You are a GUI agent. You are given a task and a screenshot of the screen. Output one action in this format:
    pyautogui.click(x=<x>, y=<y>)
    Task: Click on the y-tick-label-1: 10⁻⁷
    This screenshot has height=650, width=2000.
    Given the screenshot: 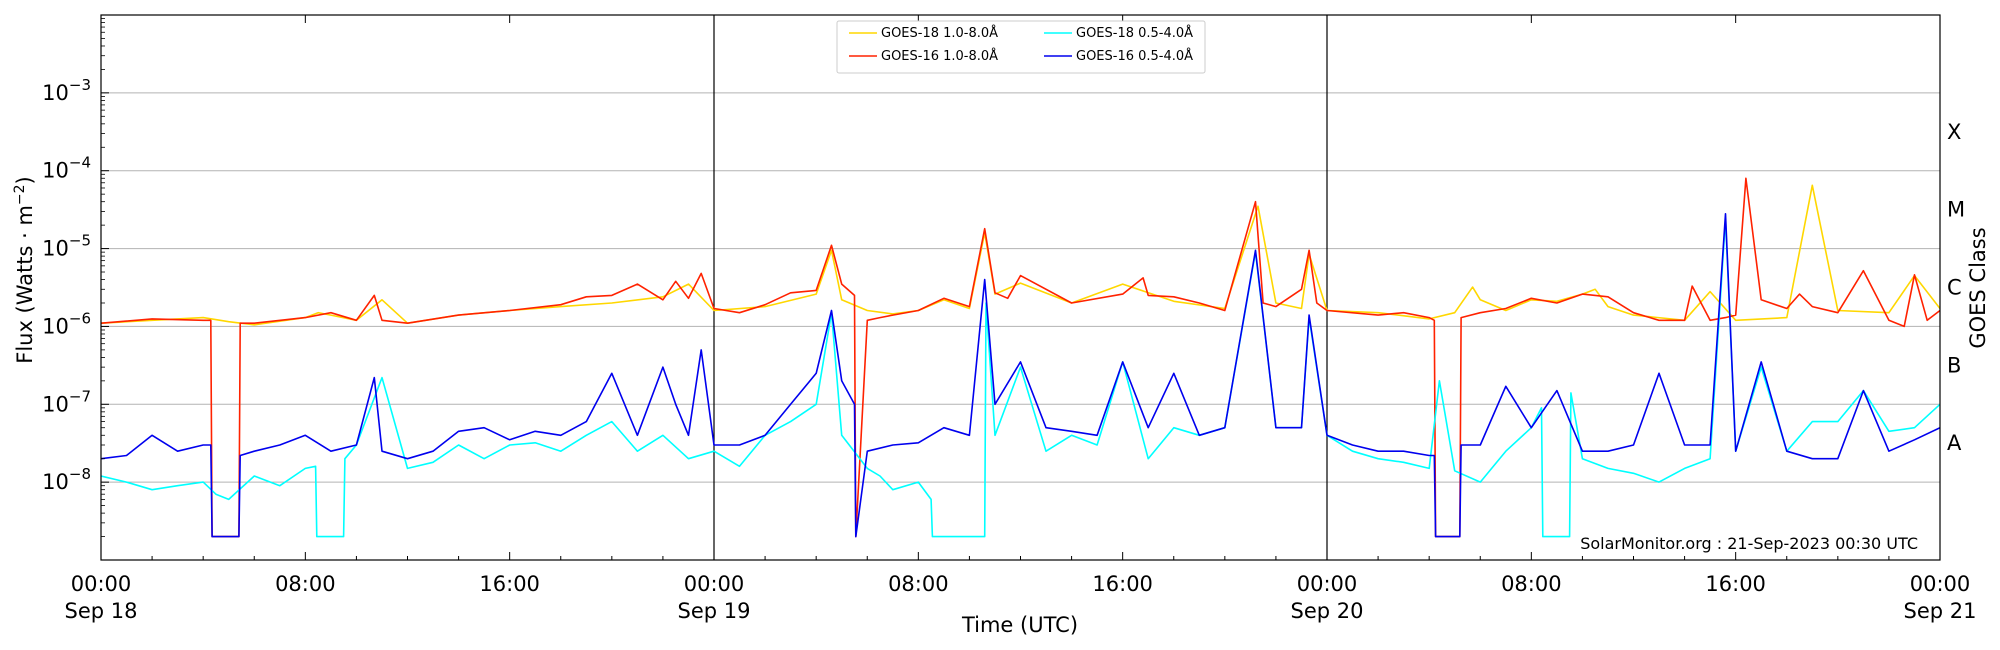 What is the action you would take?
    pyautogui.click(x=66, y=401)
    